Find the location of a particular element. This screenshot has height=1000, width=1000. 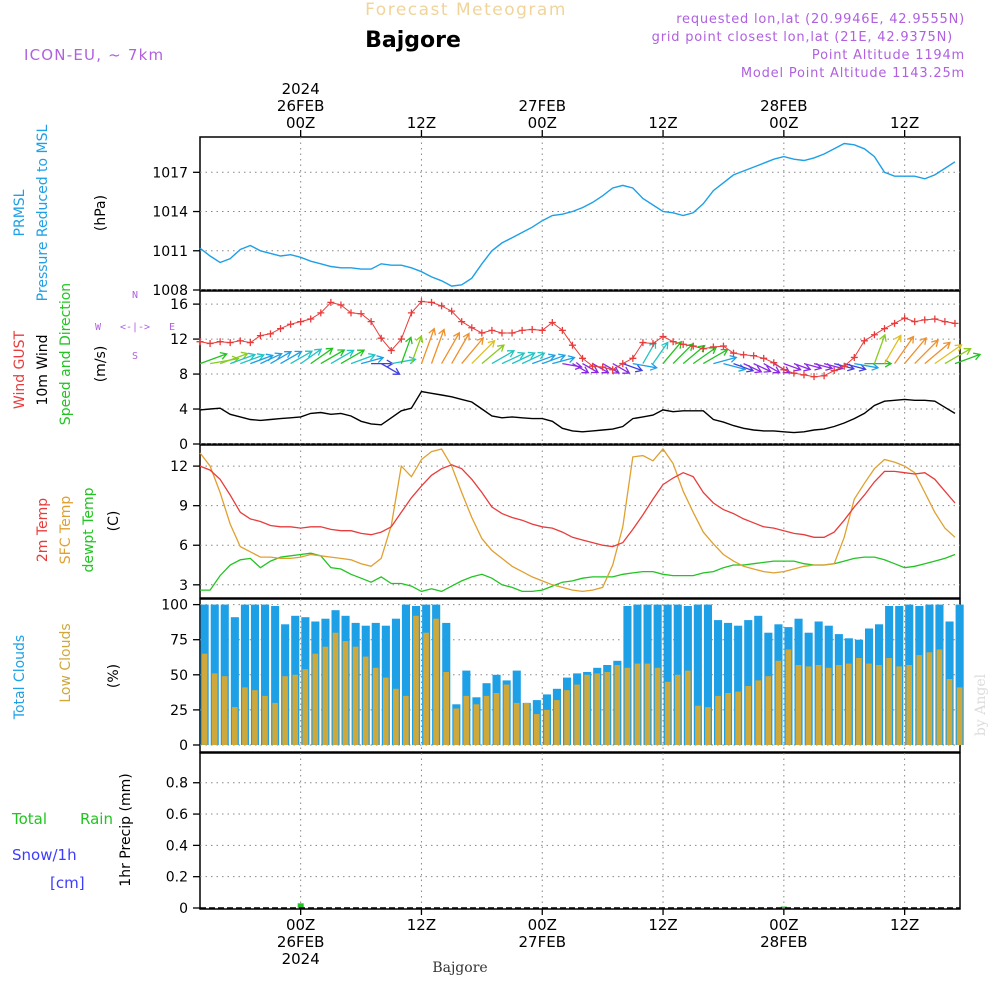

requested-coords: requested lon,lat (20.9946E, 42.9555N) is located at coordinates (820, 19).